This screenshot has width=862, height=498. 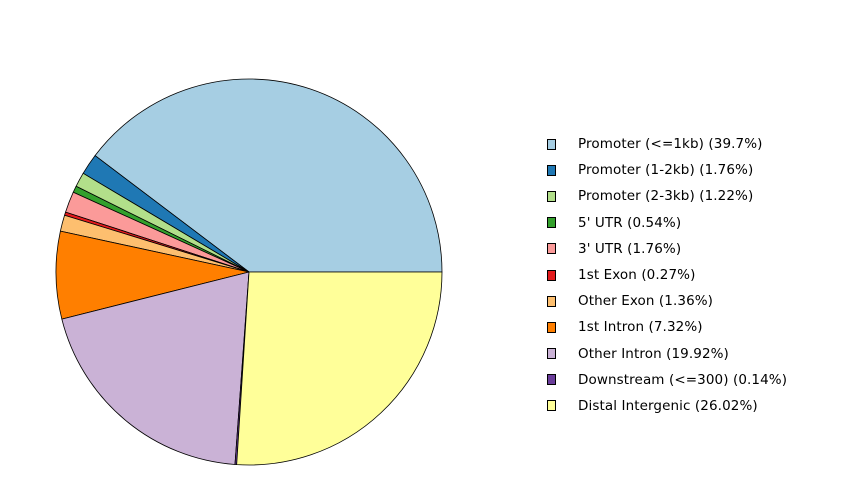 I want to click on legend-item: Promoter (2-3kb) (1.22%), so click(x=667, y=196).